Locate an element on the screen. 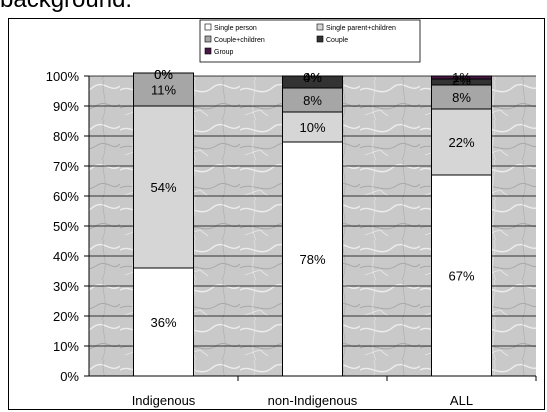 The image size is (547, 412). y-tick-label: 90% is located at coordinates (66, 106).